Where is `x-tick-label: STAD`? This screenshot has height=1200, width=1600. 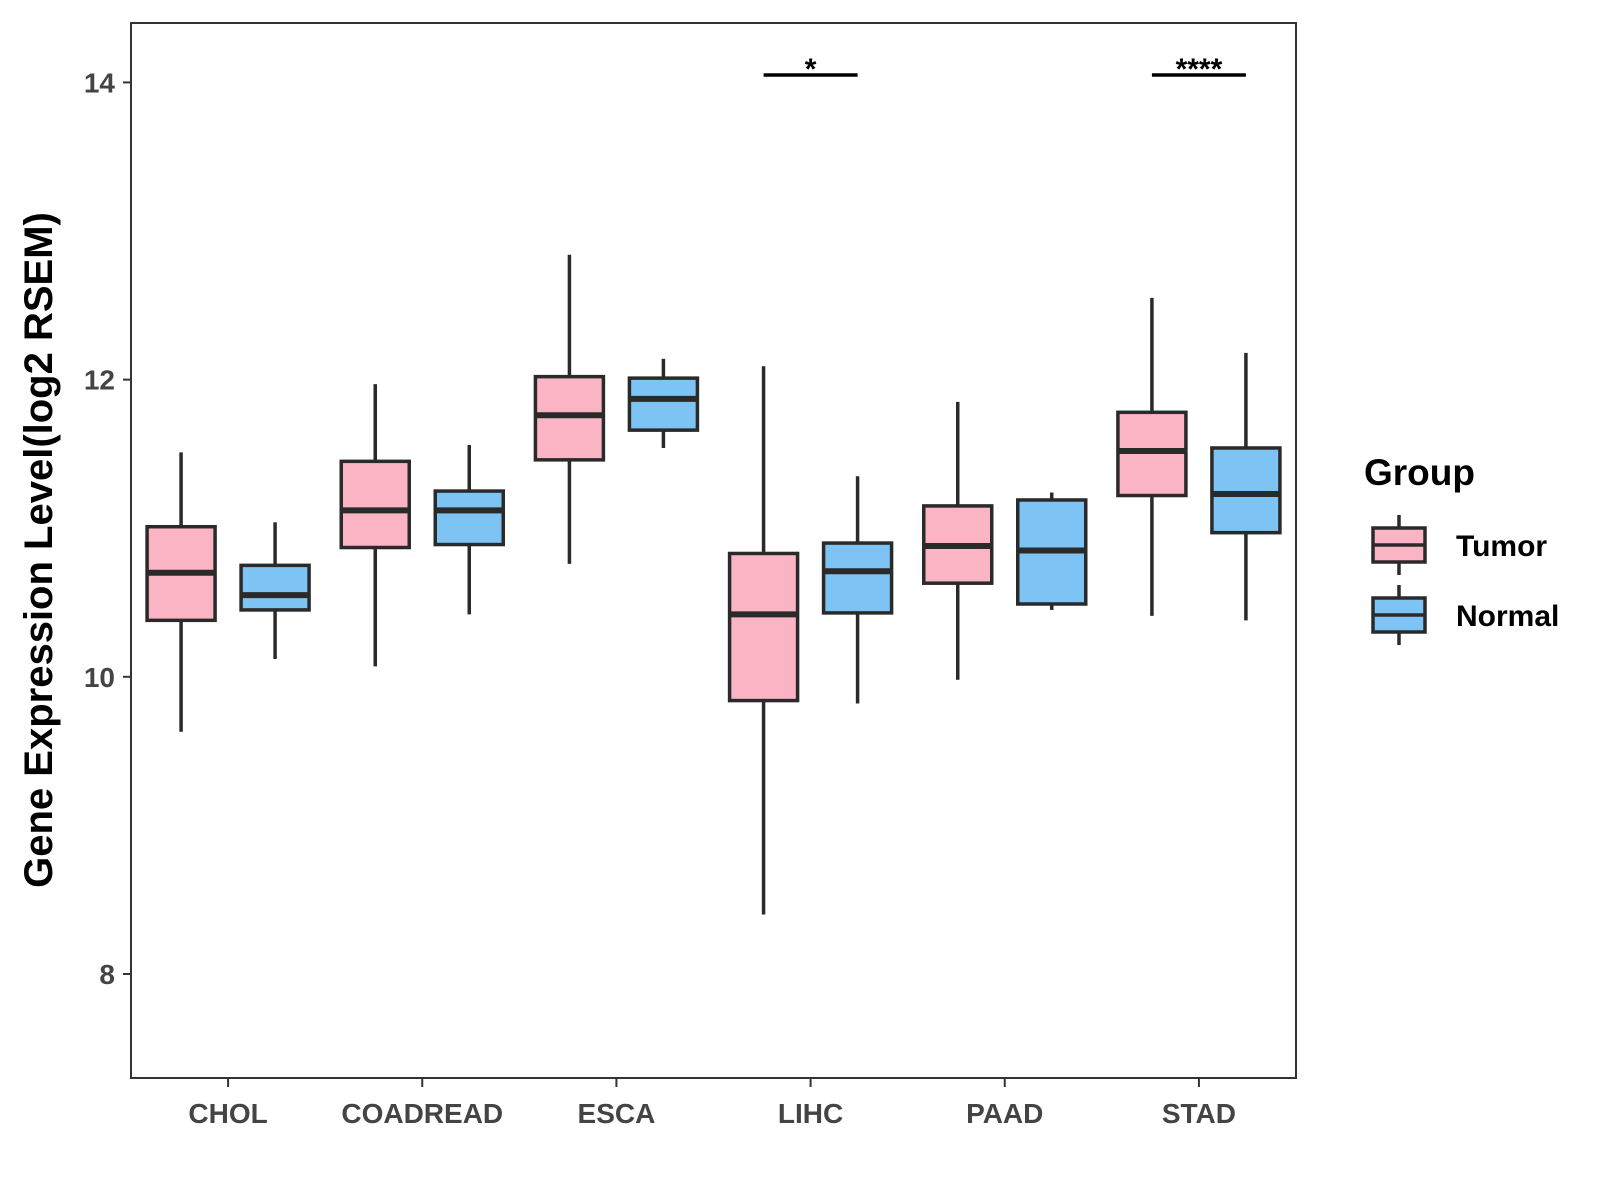 x-tick-label: STAD is located at coordinates (1199, 1113).